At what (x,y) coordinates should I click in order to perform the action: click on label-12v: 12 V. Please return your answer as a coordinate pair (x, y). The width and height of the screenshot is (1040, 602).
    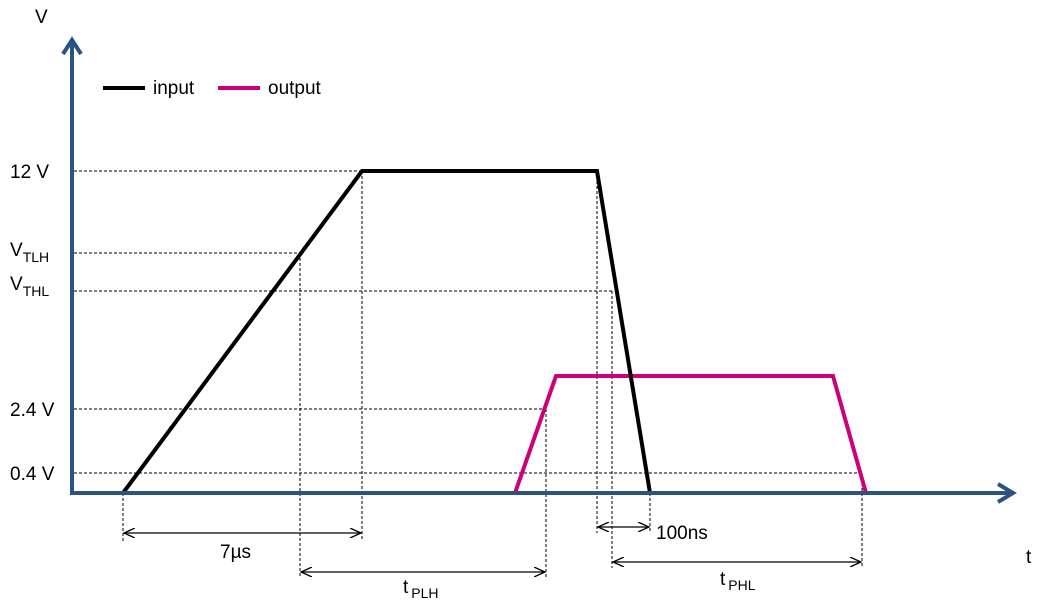
    Looking at the image, I should click on (29, 172).